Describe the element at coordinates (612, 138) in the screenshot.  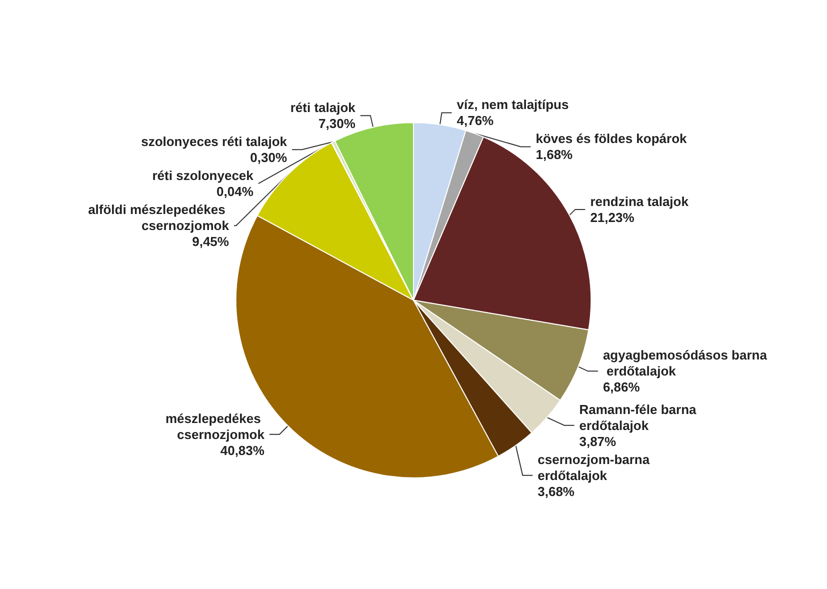
I see `slice-label: köves és földes kopárok` at that location.